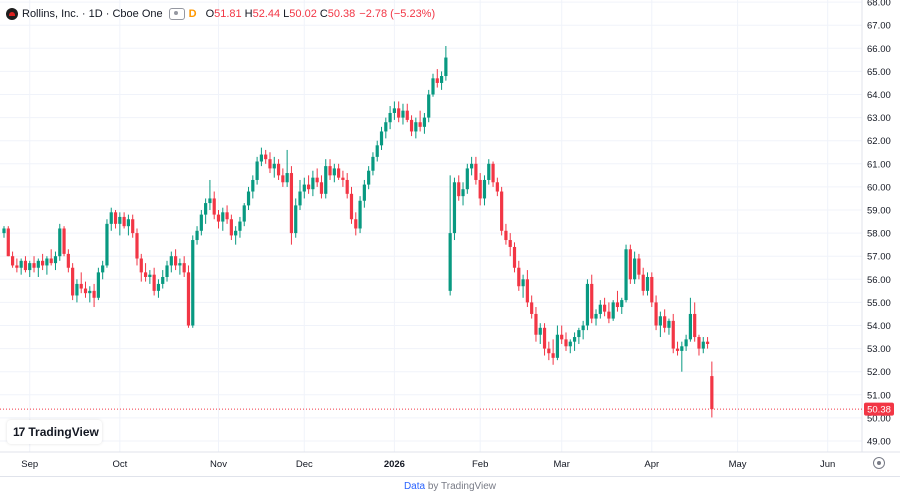 The height and width of the screenshot is (503, 900). Describe the element at coordinates (12, 14) in the screenshot. I see `company-logo-icon` at that location.